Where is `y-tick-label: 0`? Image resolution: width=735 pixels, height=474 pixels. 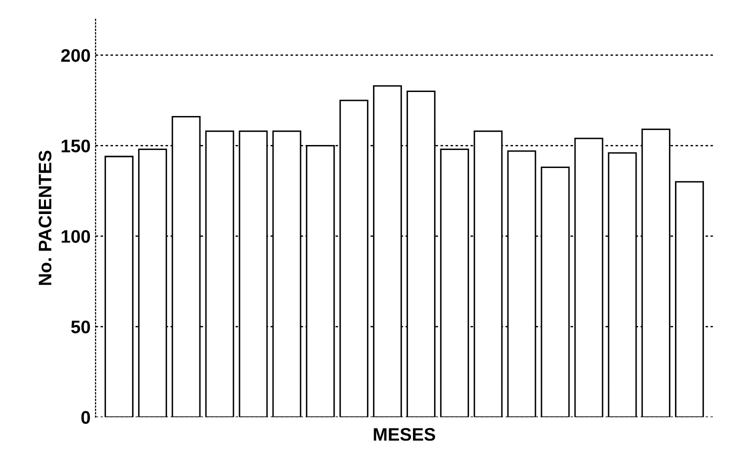 y-tick-label: 0 is located at coordinates (85, 417).